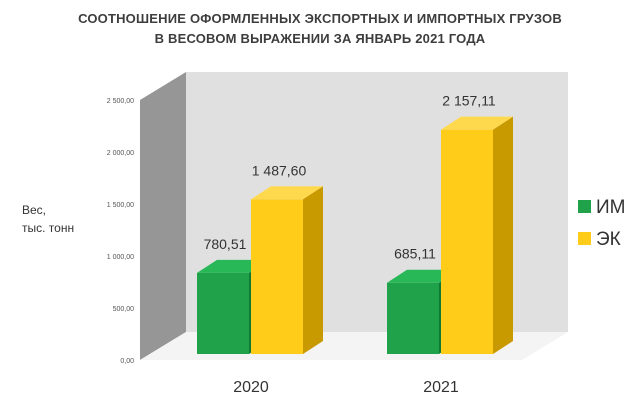 The image size is (640, 412). I want to click on data-label: 685,11, so click(415, 254).